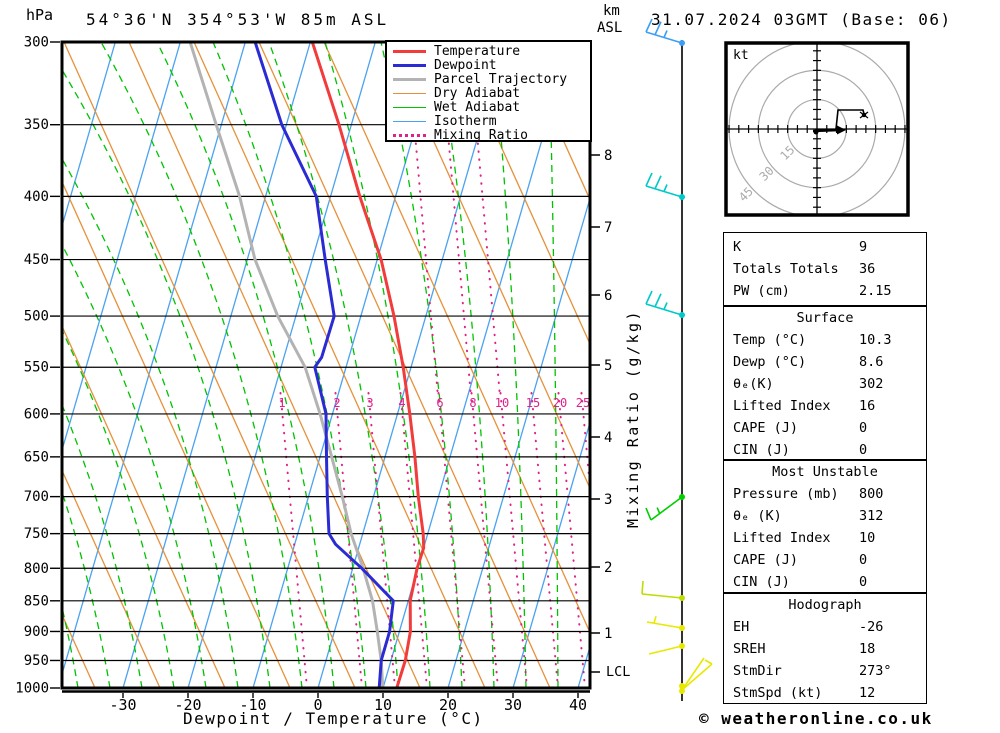 The image size is (1000, 733). I want to click on lcl-marker-label: LCL, so click(618, 672).